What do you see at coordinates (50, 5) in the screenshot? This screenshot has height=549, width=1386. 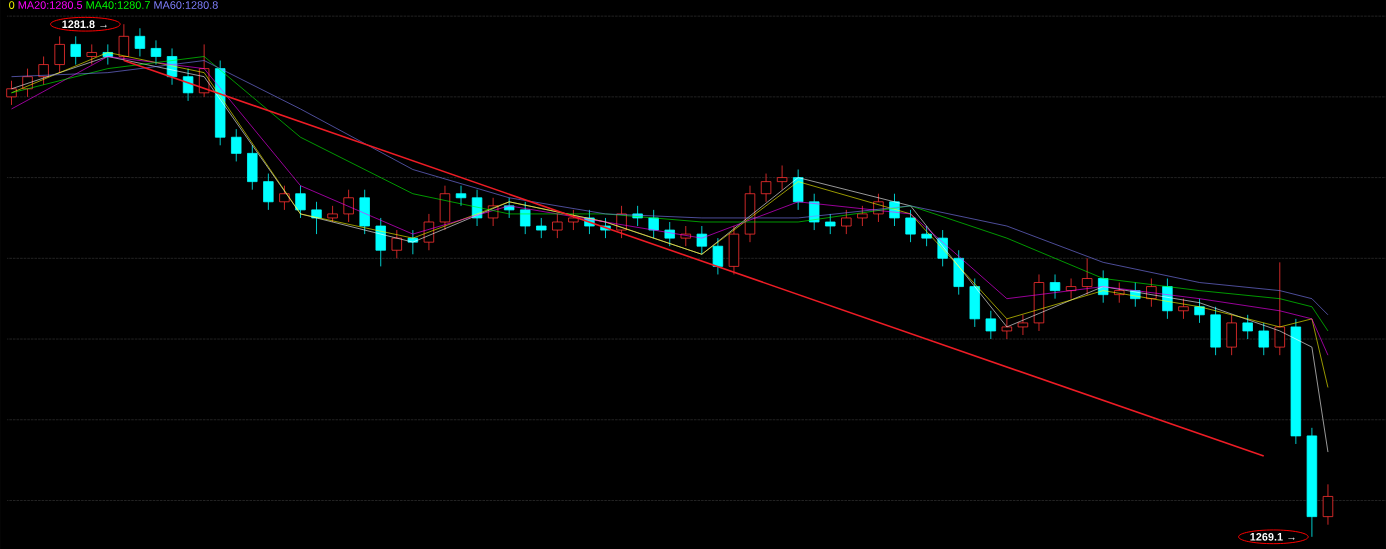 I see `text: MA20:1280.5` at bounding box center [50, 5].